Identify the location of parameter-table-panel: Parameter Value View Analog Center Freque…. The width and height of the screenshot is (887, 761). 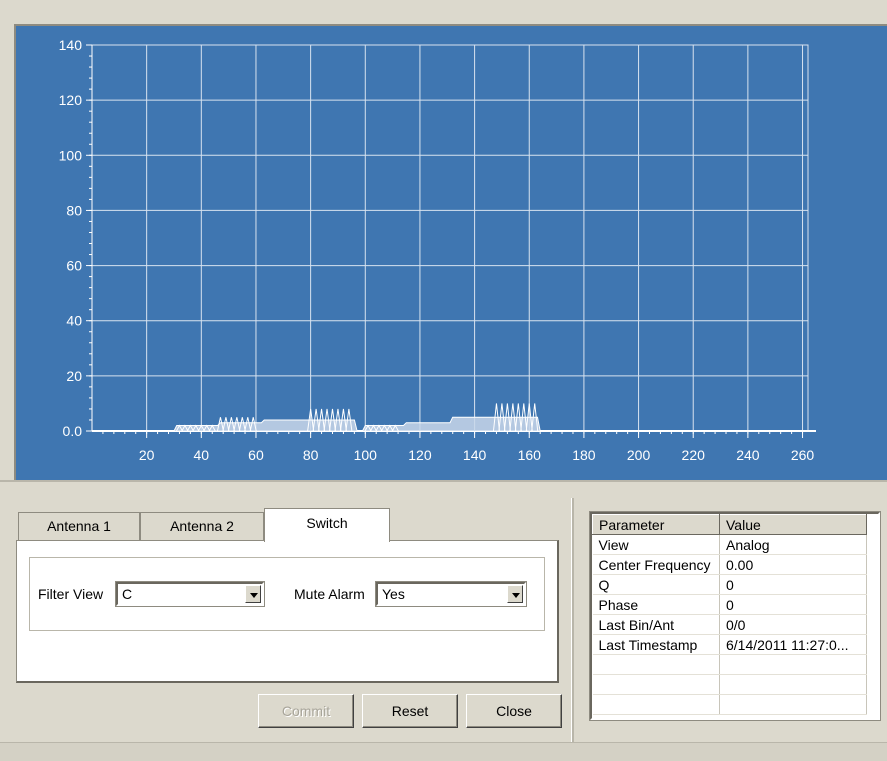
(735, 616).